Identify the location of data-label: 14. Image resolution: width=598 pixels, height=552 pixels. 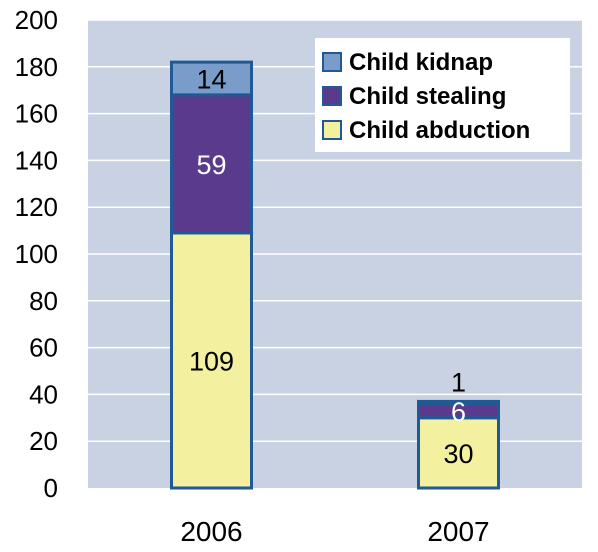
(211, 80).